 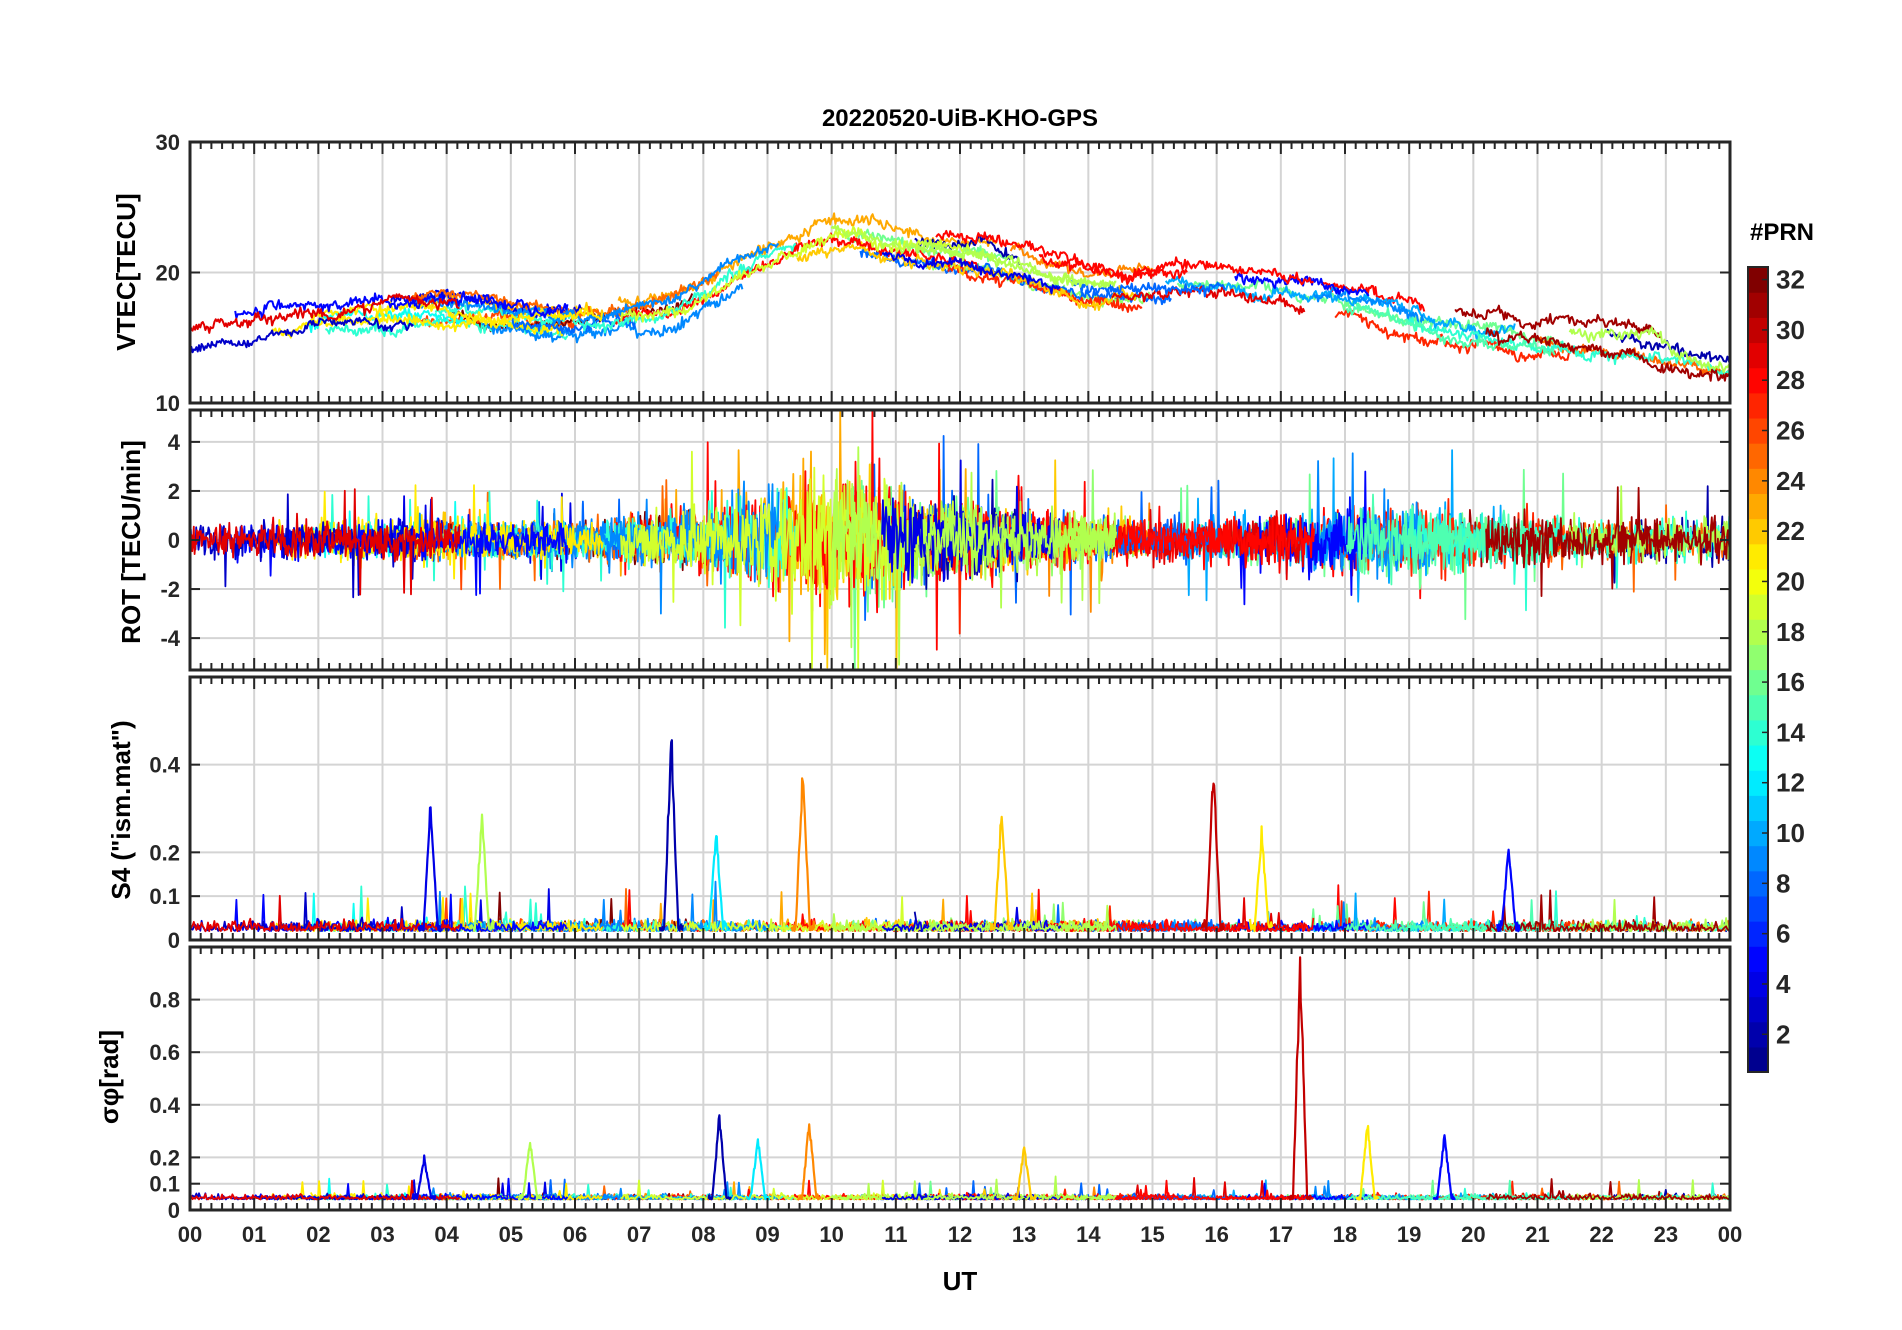 What do you see at coordinates (1024, 1234) in the screenshot?
I see `x-tick-label: 13` at bounding box center [1024, 1234].